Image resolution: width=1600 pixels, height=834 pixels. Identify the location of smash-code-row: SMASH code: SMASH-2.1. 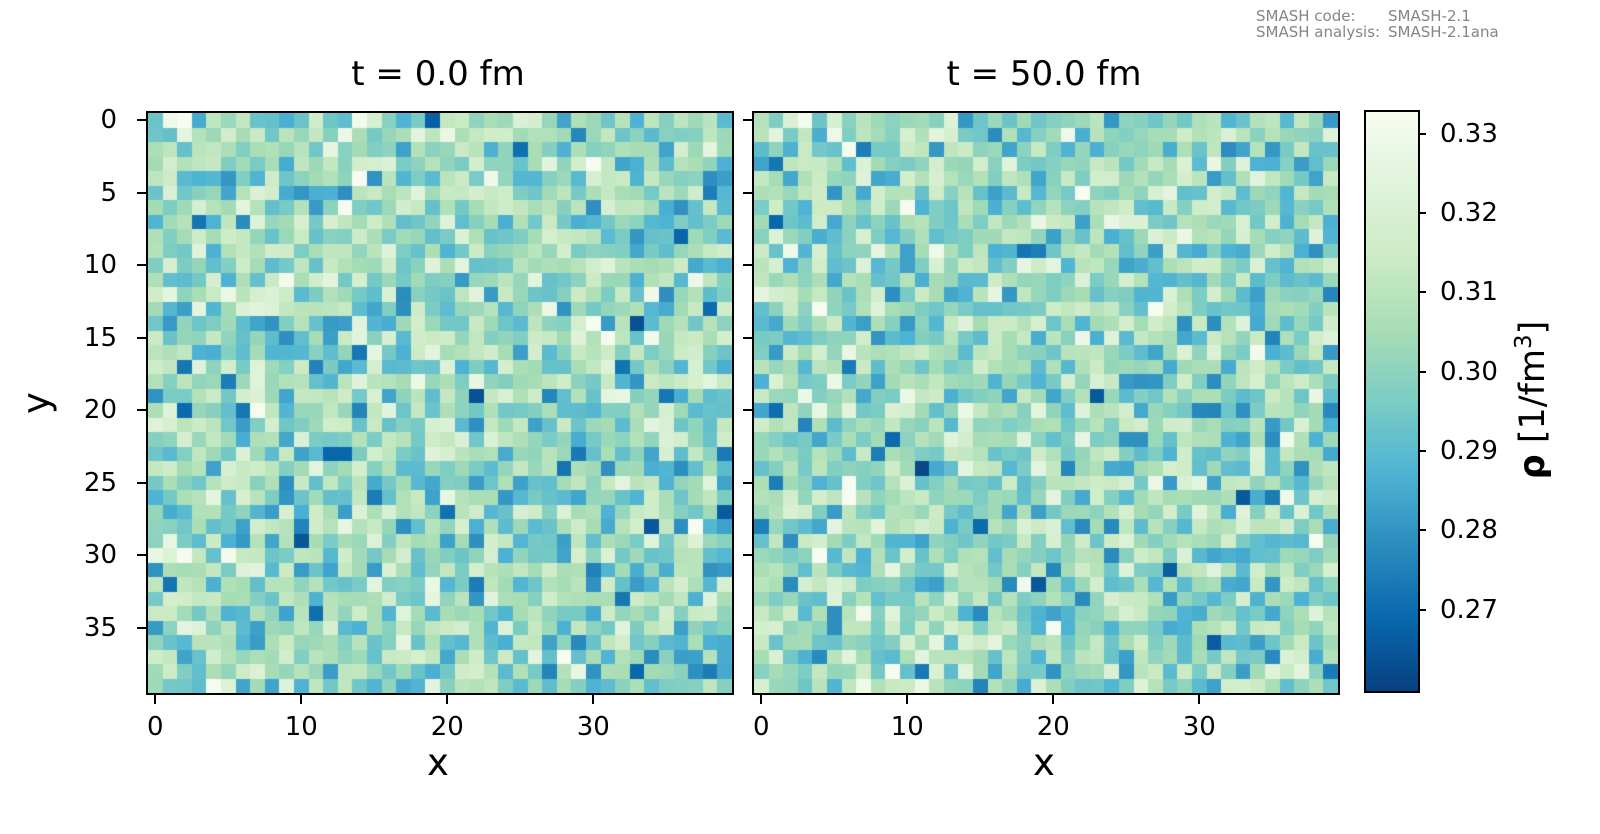
(1377, 16).